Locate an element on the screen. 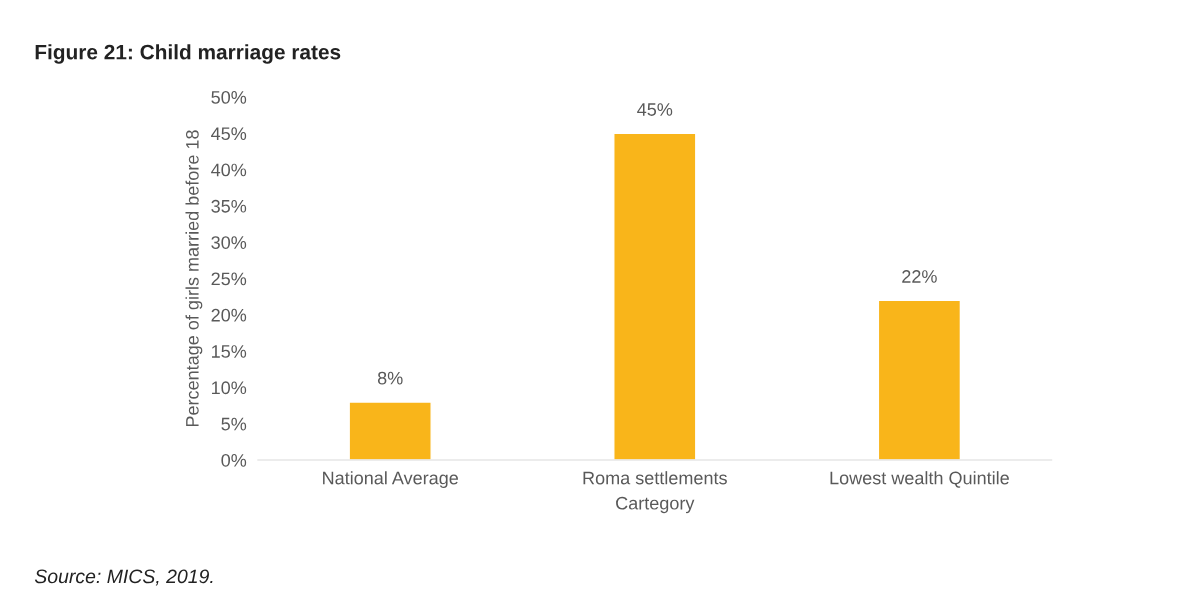 The width and height of the screenshot is (1183, 599). x-tick-label: Roma settlements is located at coordinates (655, 478).